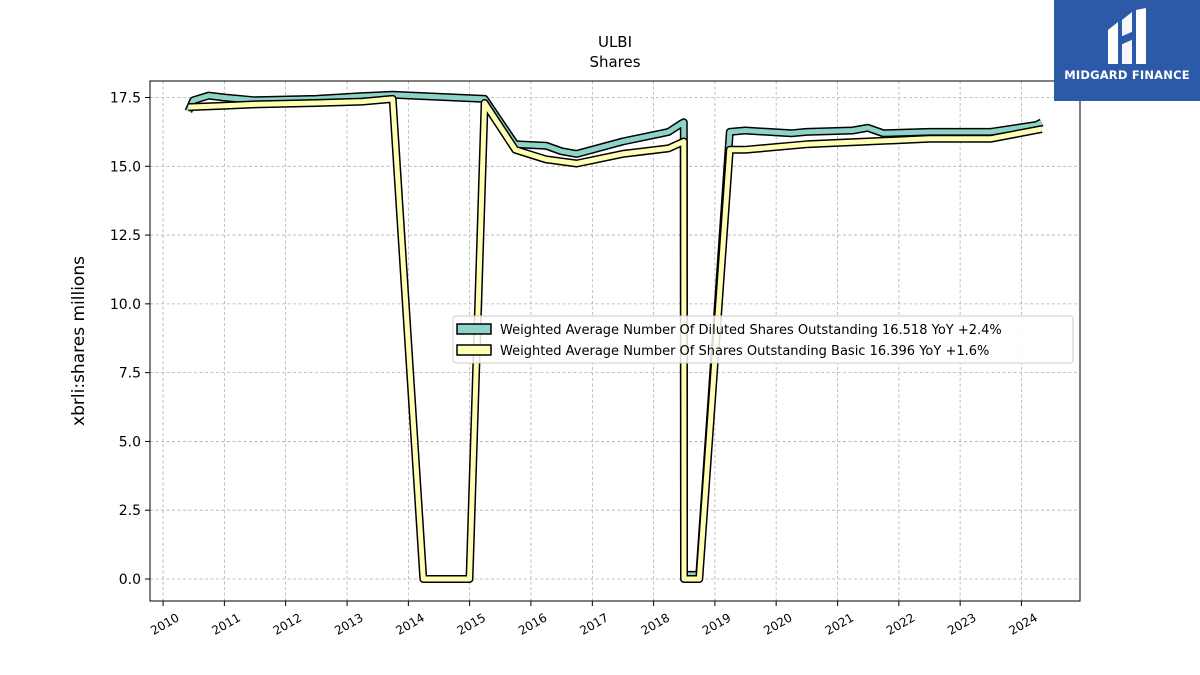 The height and width of the screenshot is (675, 1200). Describe the element at coordinates (1127, 75) in the screenshot. I see `brand-name: MIDGARD FINANCE` at that location.